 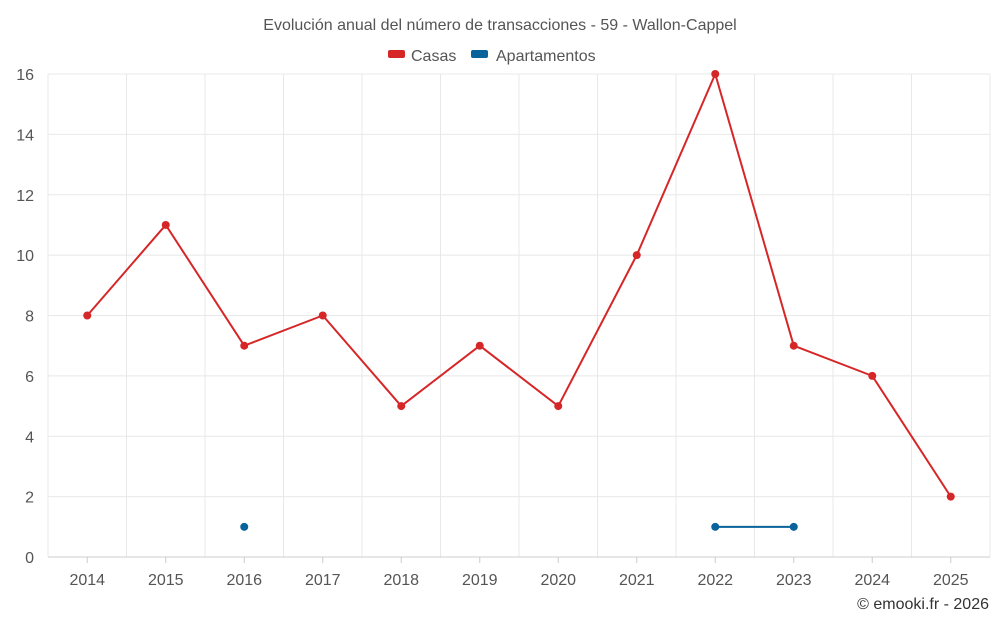 I want to click on x-tick-label-2015: 2015, so click(x=166, y=580).